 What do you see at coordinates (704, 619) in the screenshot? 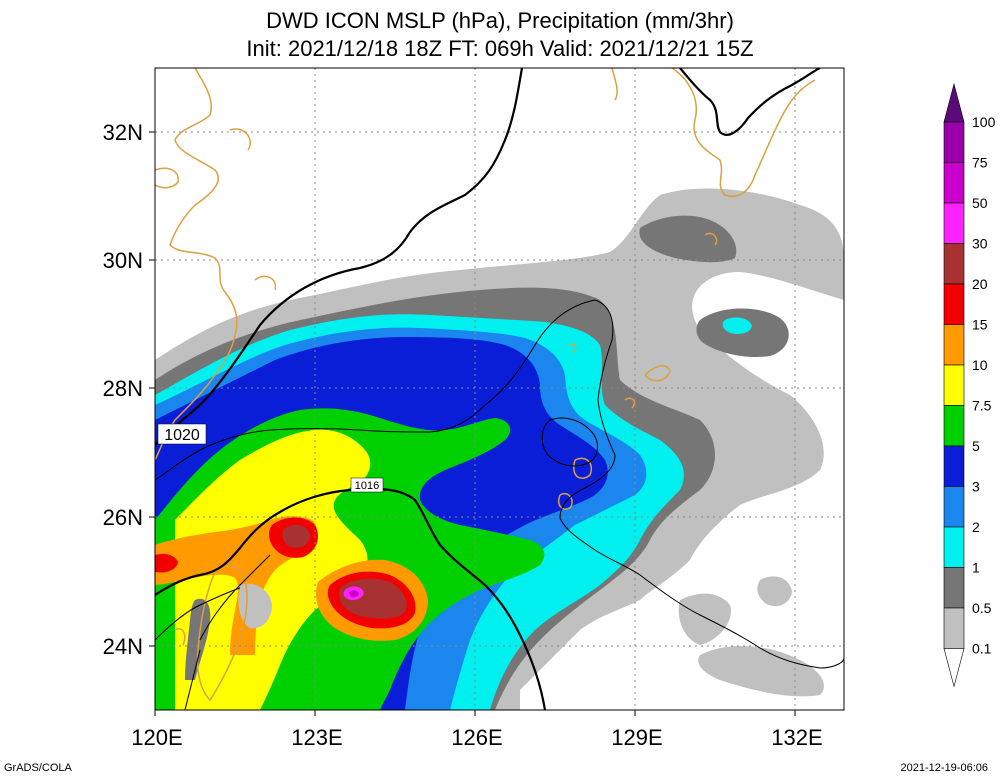
I see `precip-band-0.1-east` at bounding box center [704, 619].